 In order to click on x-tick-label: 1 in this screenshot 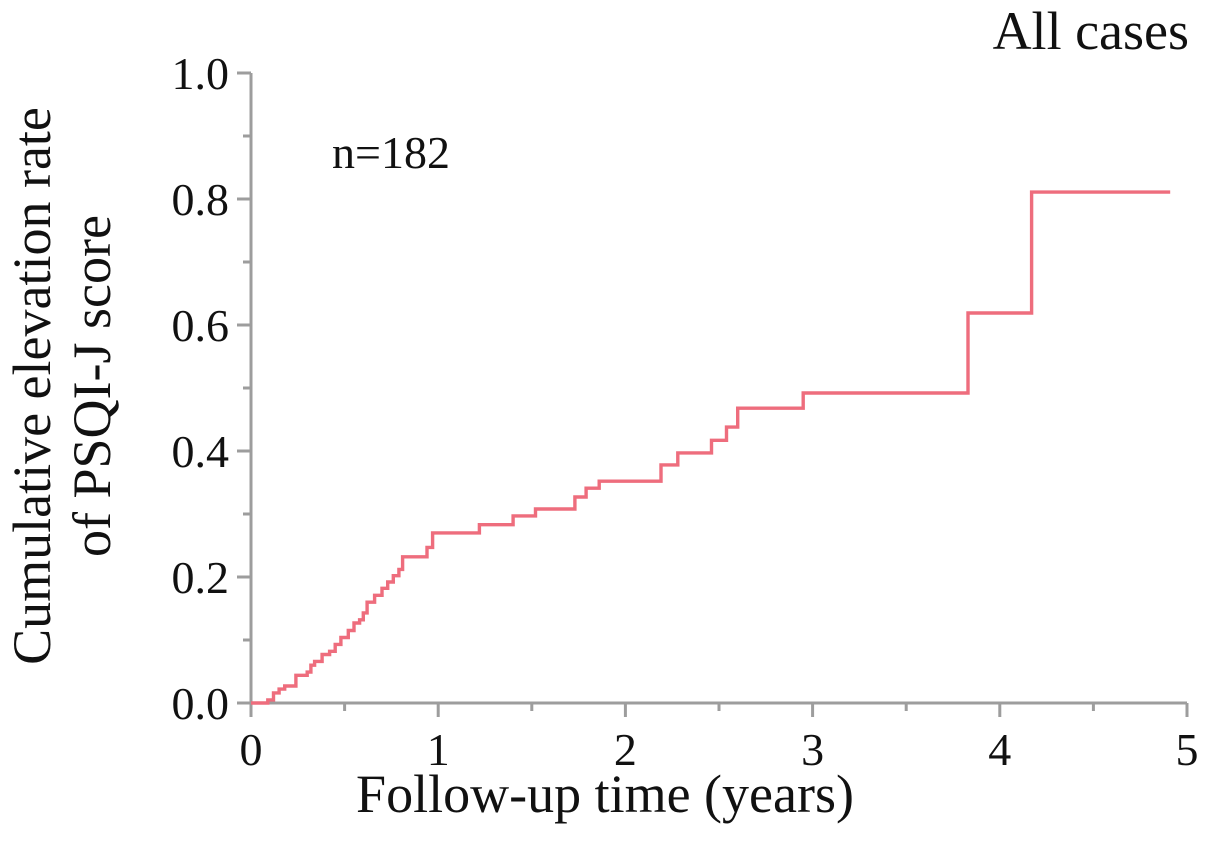, I will do `click(438, 749)`.